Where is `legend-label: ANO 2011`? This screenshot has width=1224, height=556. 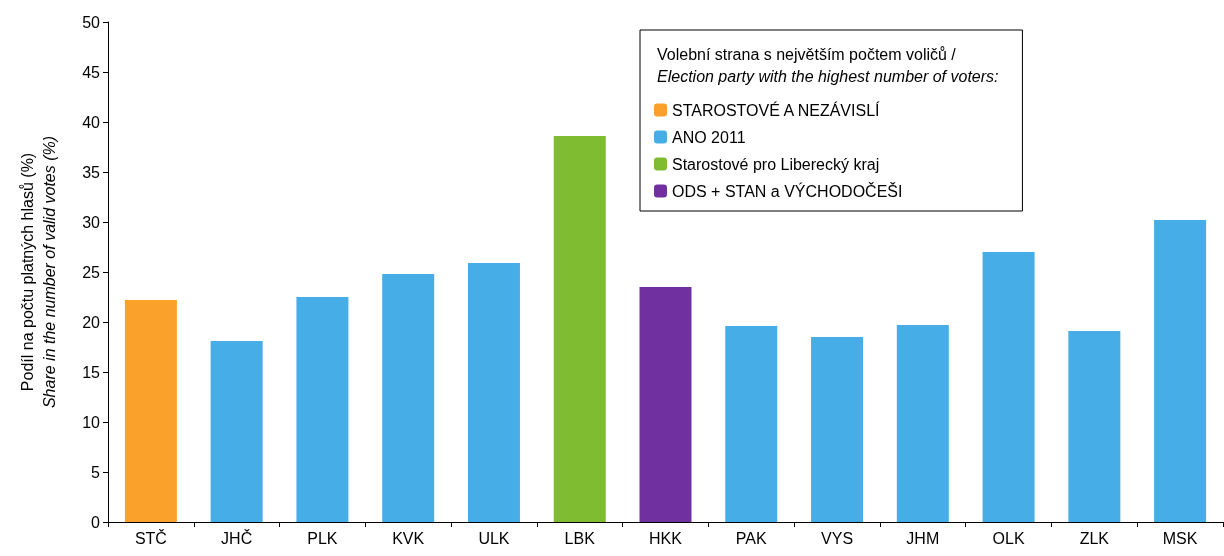
legend-label: ANO 2011 is located at coordinates (709, 137).